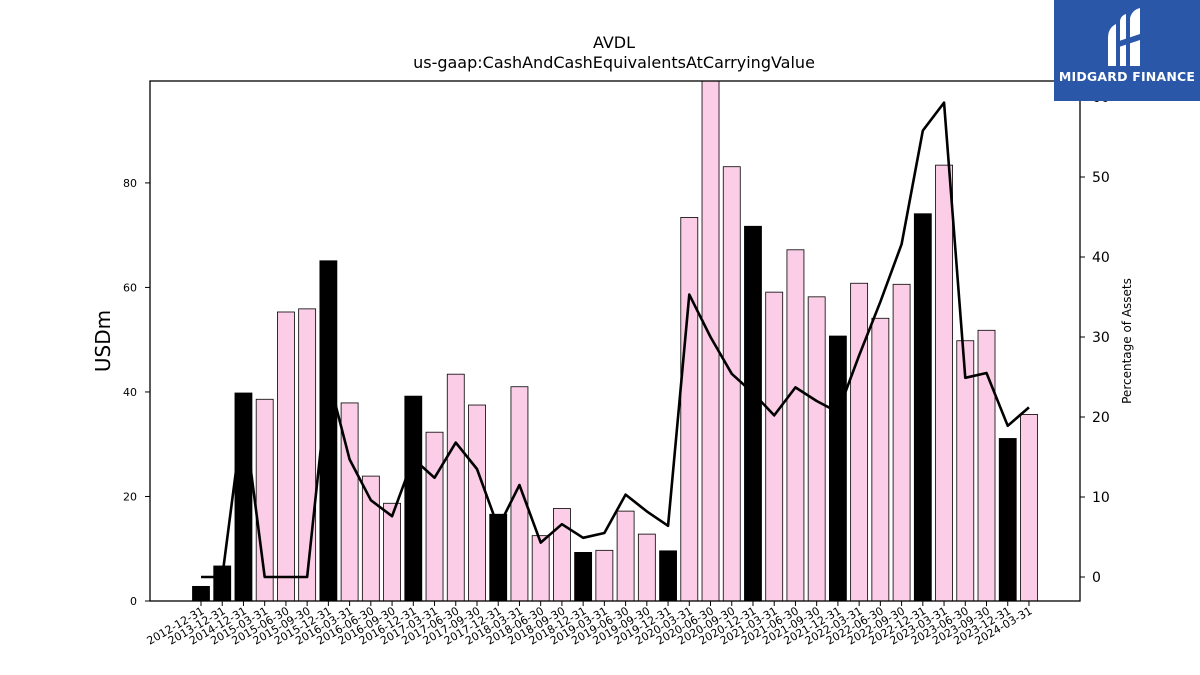  I want to click on y-tick-label: 60, so click(130, 287).